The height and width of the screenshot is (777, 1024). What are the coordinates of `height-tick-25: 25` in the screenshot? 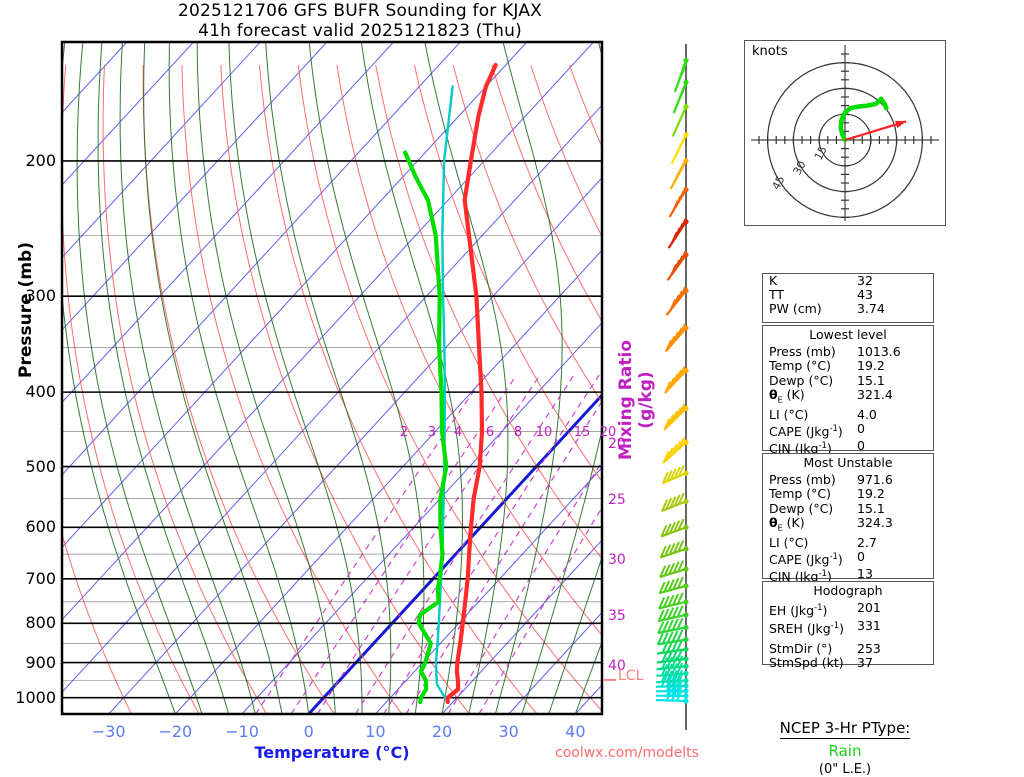 It's located at (617, 500).